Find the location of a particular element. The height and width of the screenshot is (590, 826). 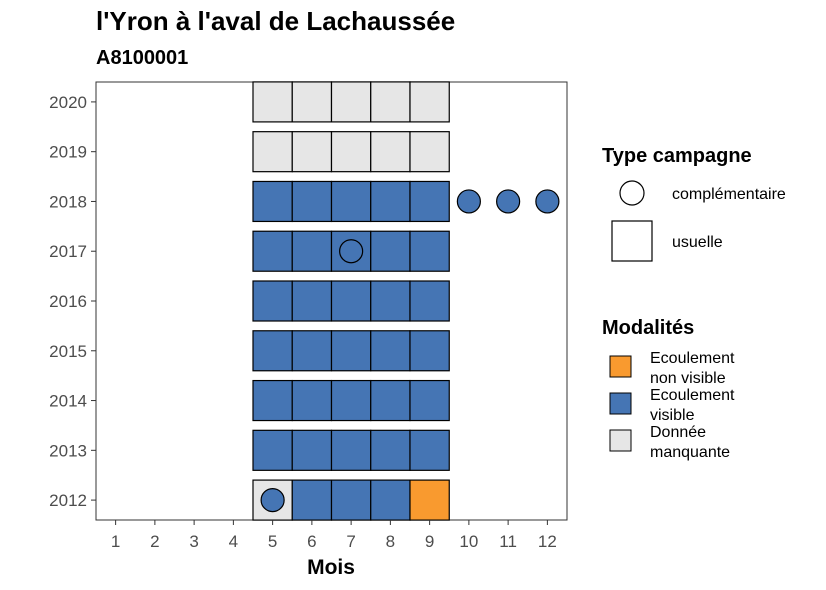

y-axis: 2012 2013 2014 2015 2016 2017 2018 2019 2020 is located at coordinates (72, 301).